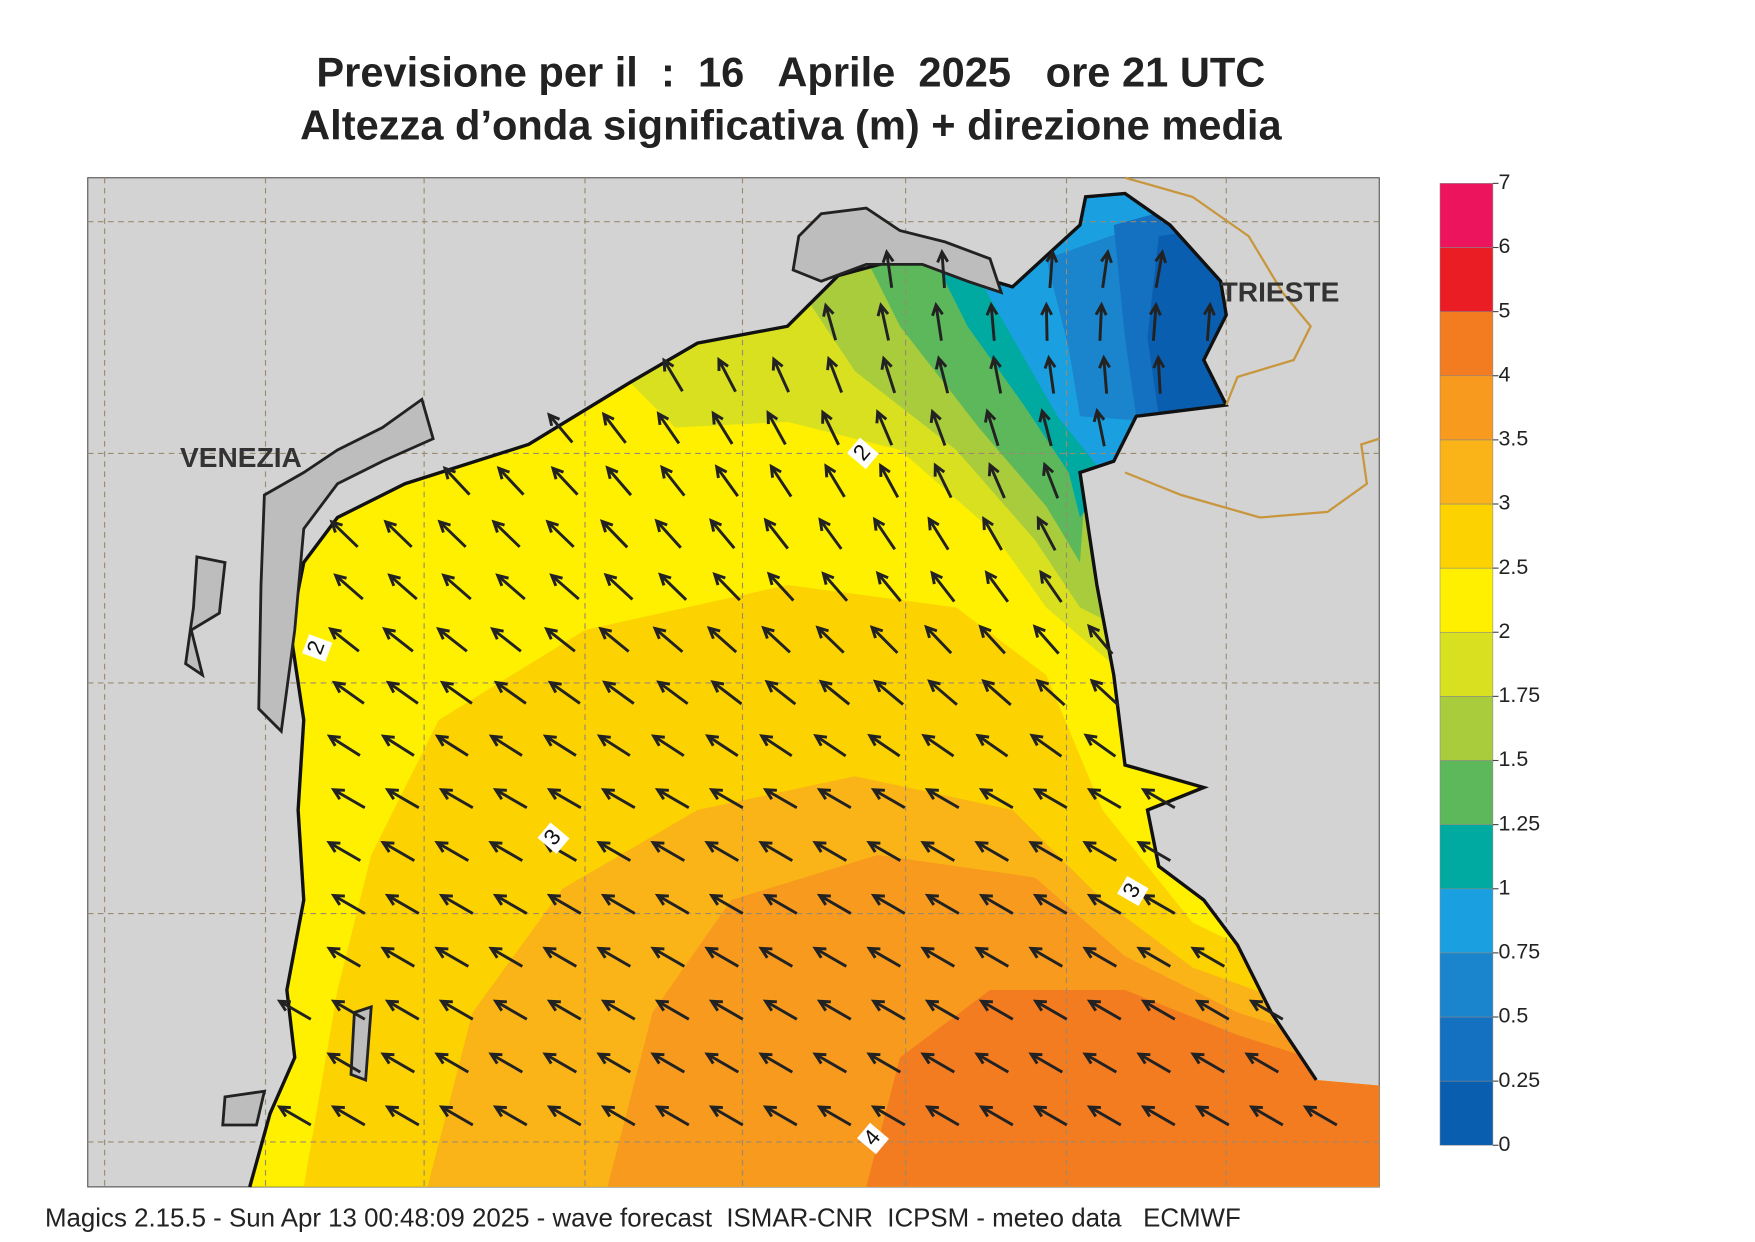 The height and width of the screenshot is (1242, 1755). I want to click on colorbar-label: 1.5, so click(1514, 759).